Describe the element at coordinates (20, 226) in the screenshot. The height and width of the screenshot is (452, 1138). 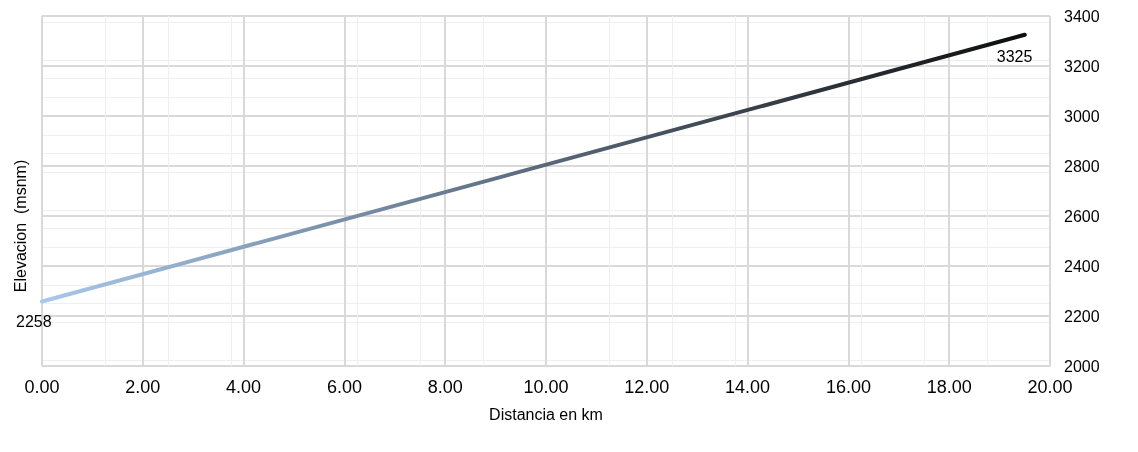
I see `y-axis-title: Elevacion (msnm)` at that location.